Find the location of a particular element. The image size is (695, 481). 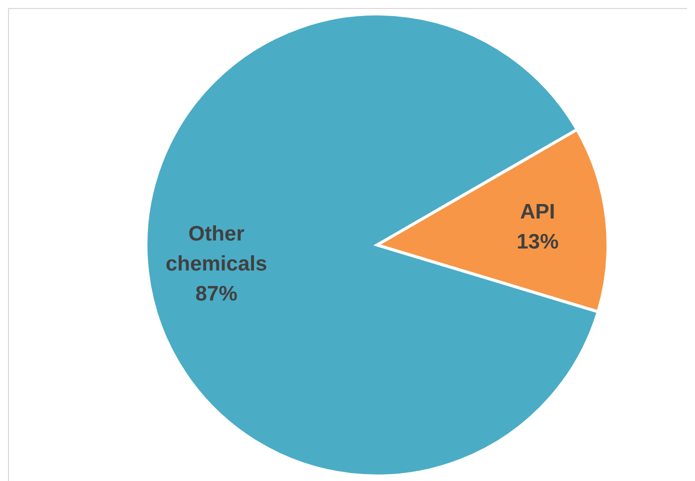

data-label: 13% is located at coordinates (537, 241).